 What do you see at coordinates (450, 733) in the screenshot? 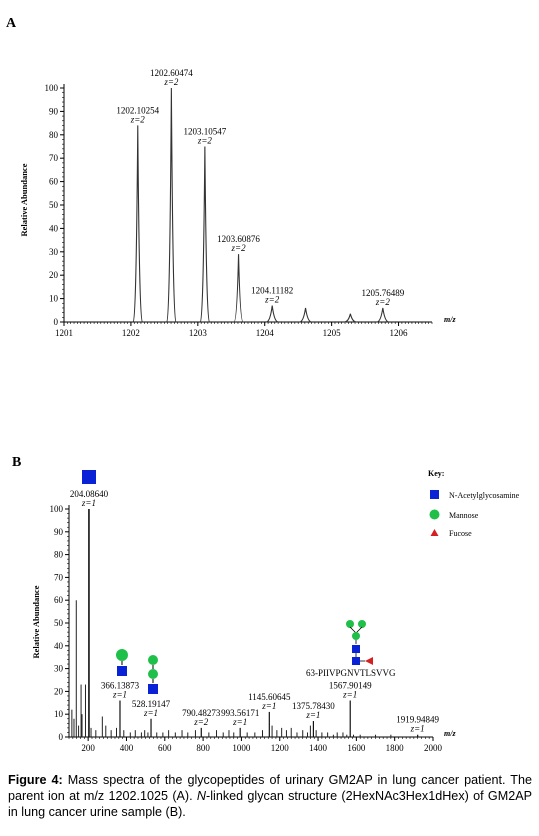
I see `panel-b-xlabel: m/z` at bounding box center [450, 733].